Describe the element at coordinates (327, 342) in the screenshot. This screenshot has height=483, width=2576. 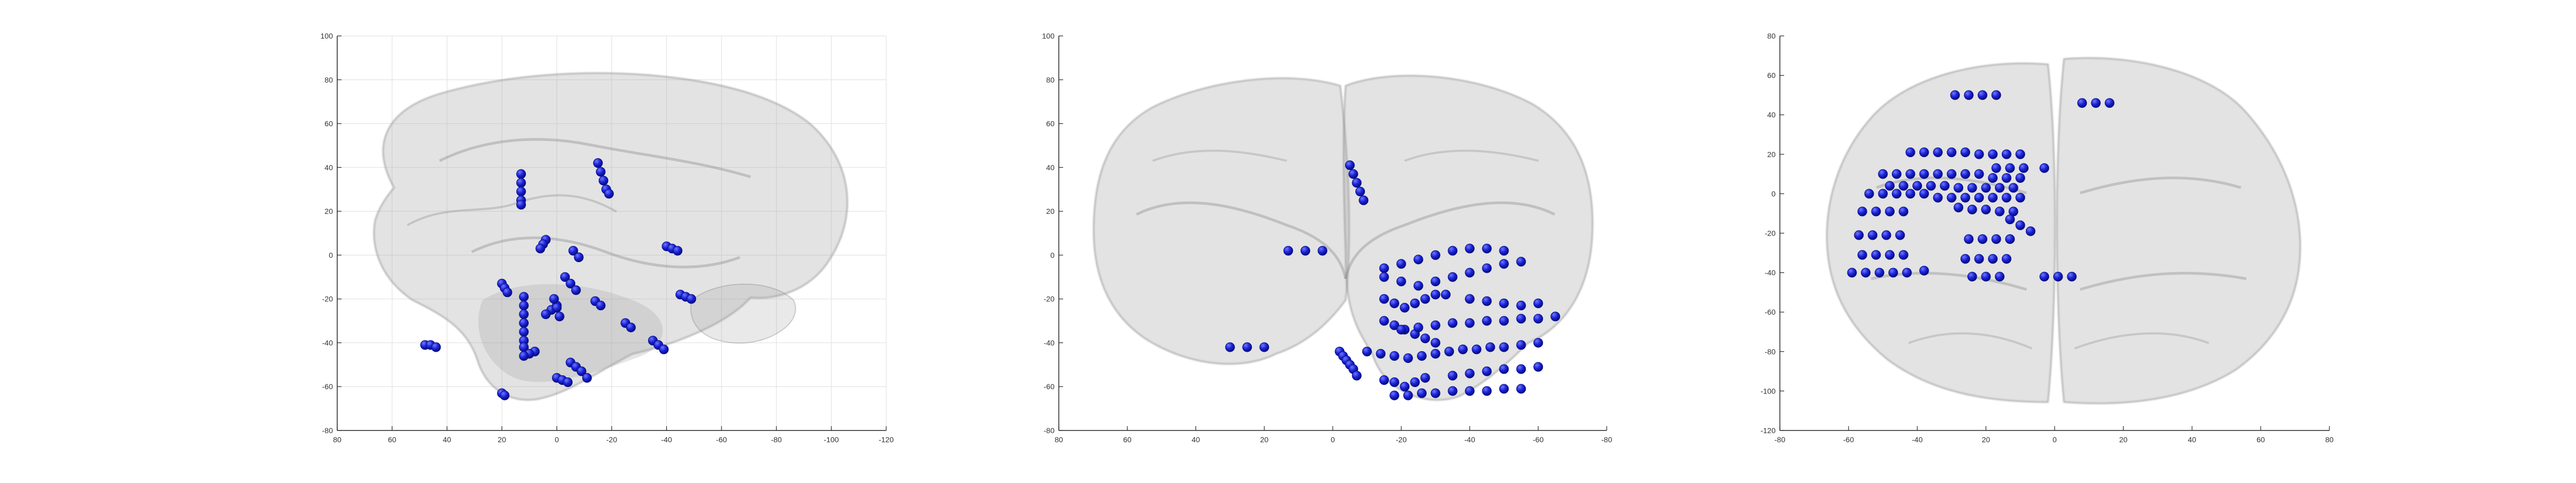
I see `y-tick-label: -40` at that location.